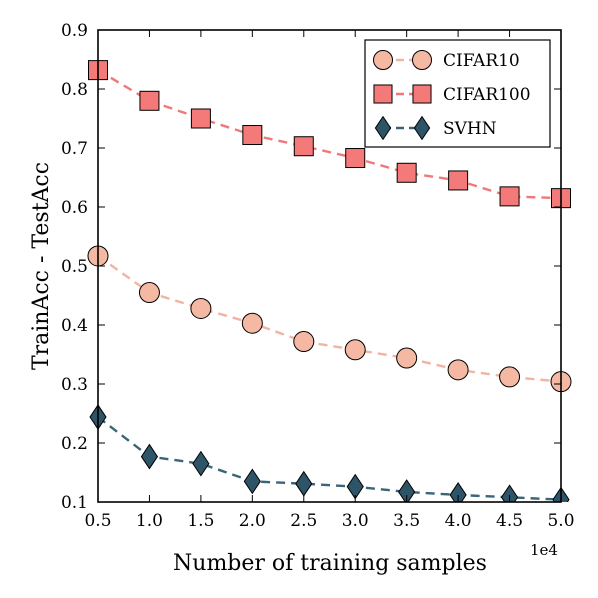 The height and width of the screenshot is (598, 598). Describe the element at coordinates (303, 521) in the screenshot. I see `x-tick-label: 2.5` at that location.